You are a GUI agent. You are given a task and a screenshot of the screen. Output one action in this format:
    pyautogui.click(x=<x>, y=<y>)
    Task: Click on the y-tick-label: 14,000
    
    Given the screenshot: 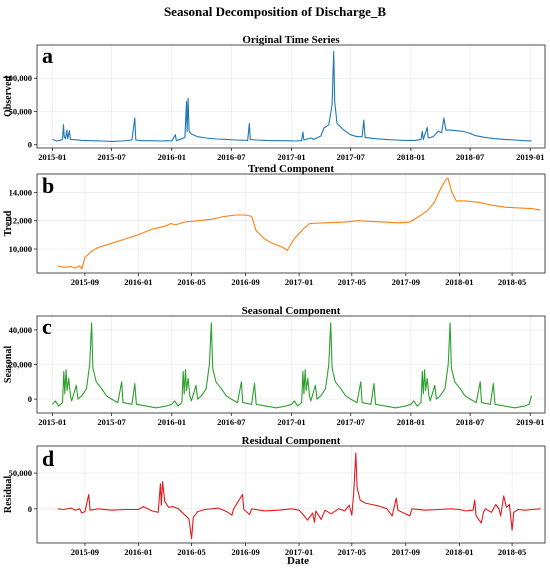 What is the action you would take?
    pyautogui.click(x=20, y=192)
    